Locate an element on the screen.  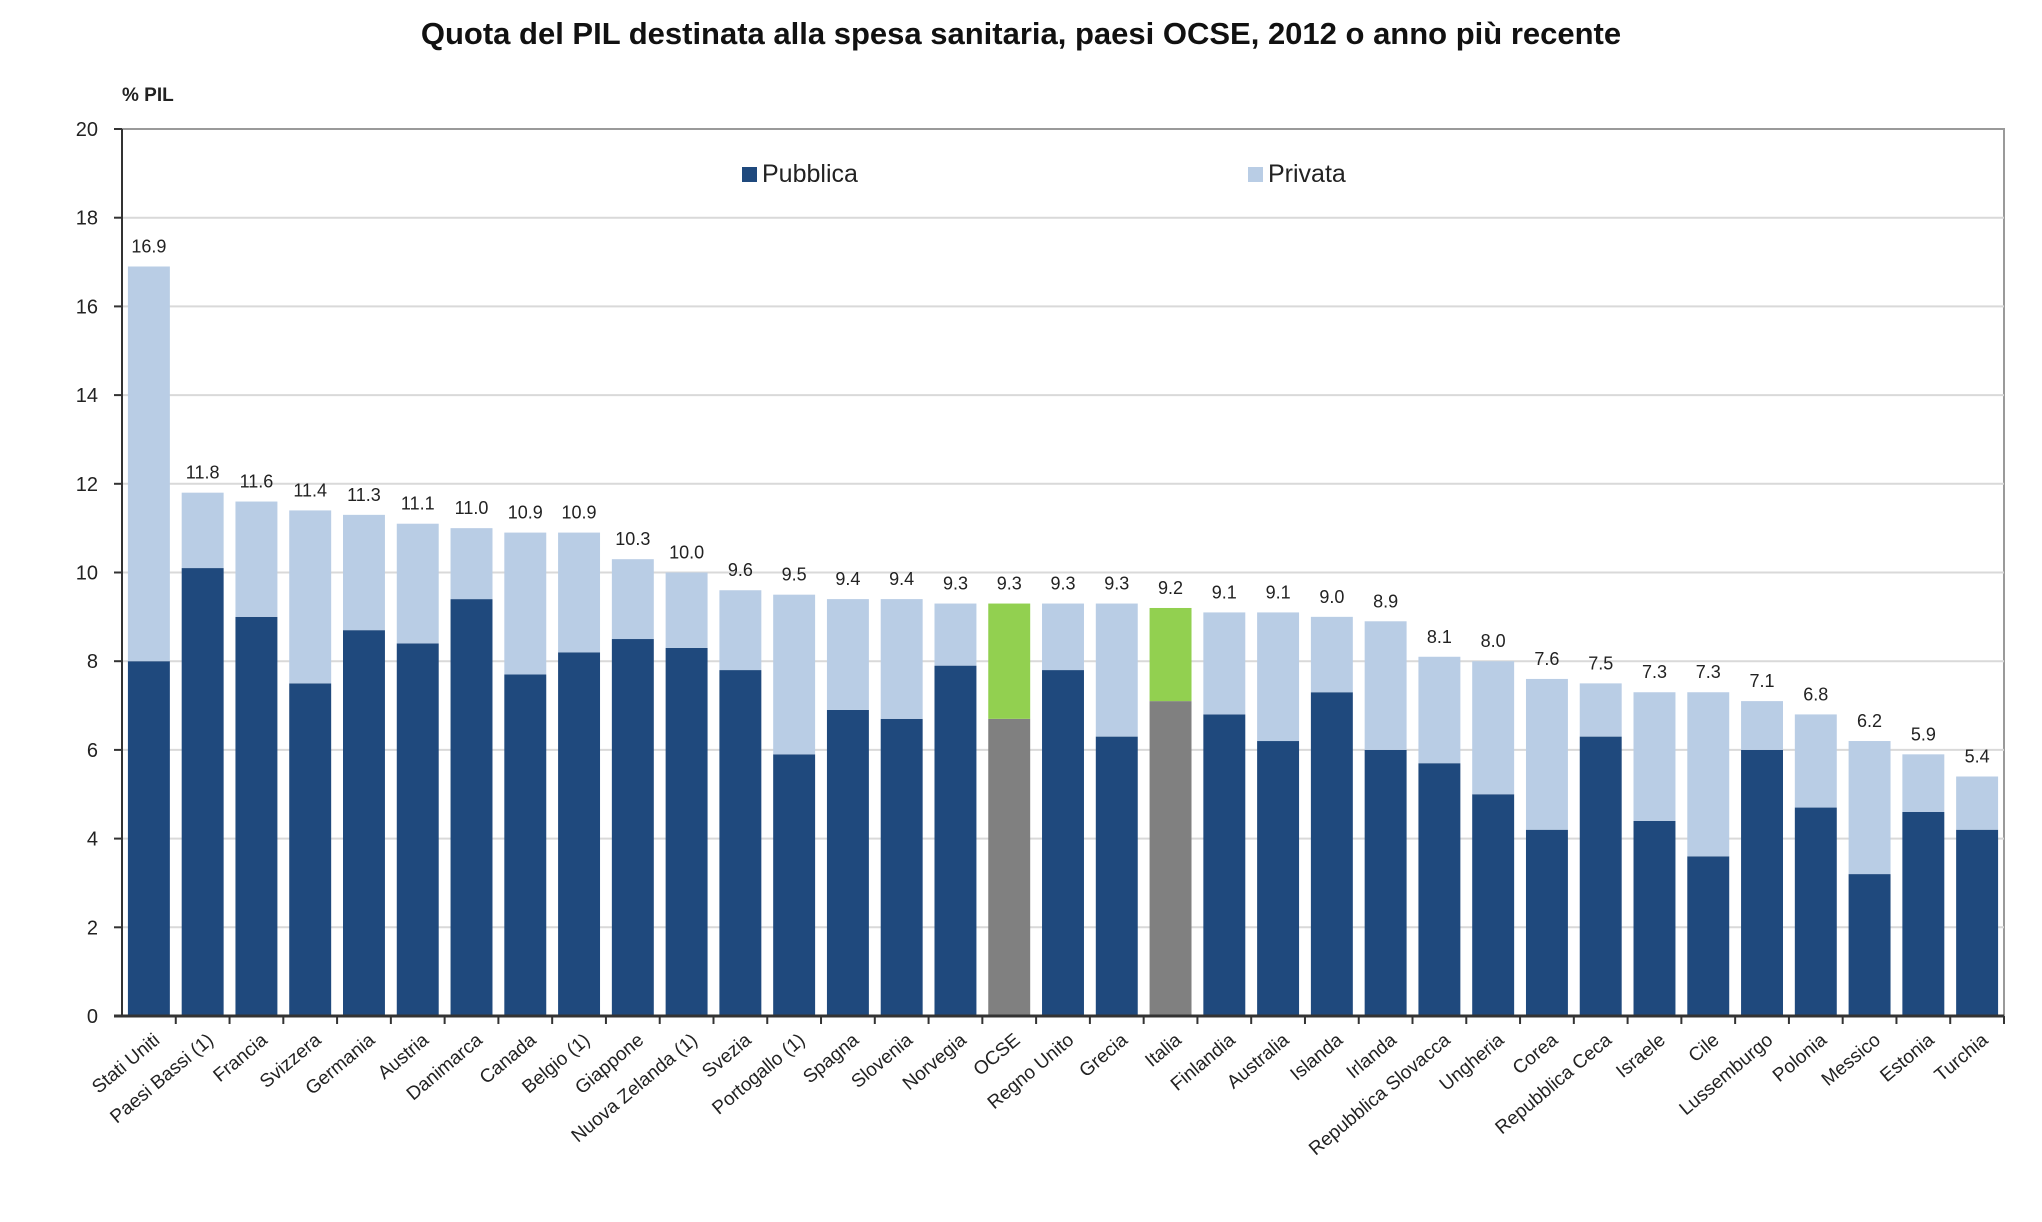
data-label: 7.1 is located at coordinates (1762, 681).